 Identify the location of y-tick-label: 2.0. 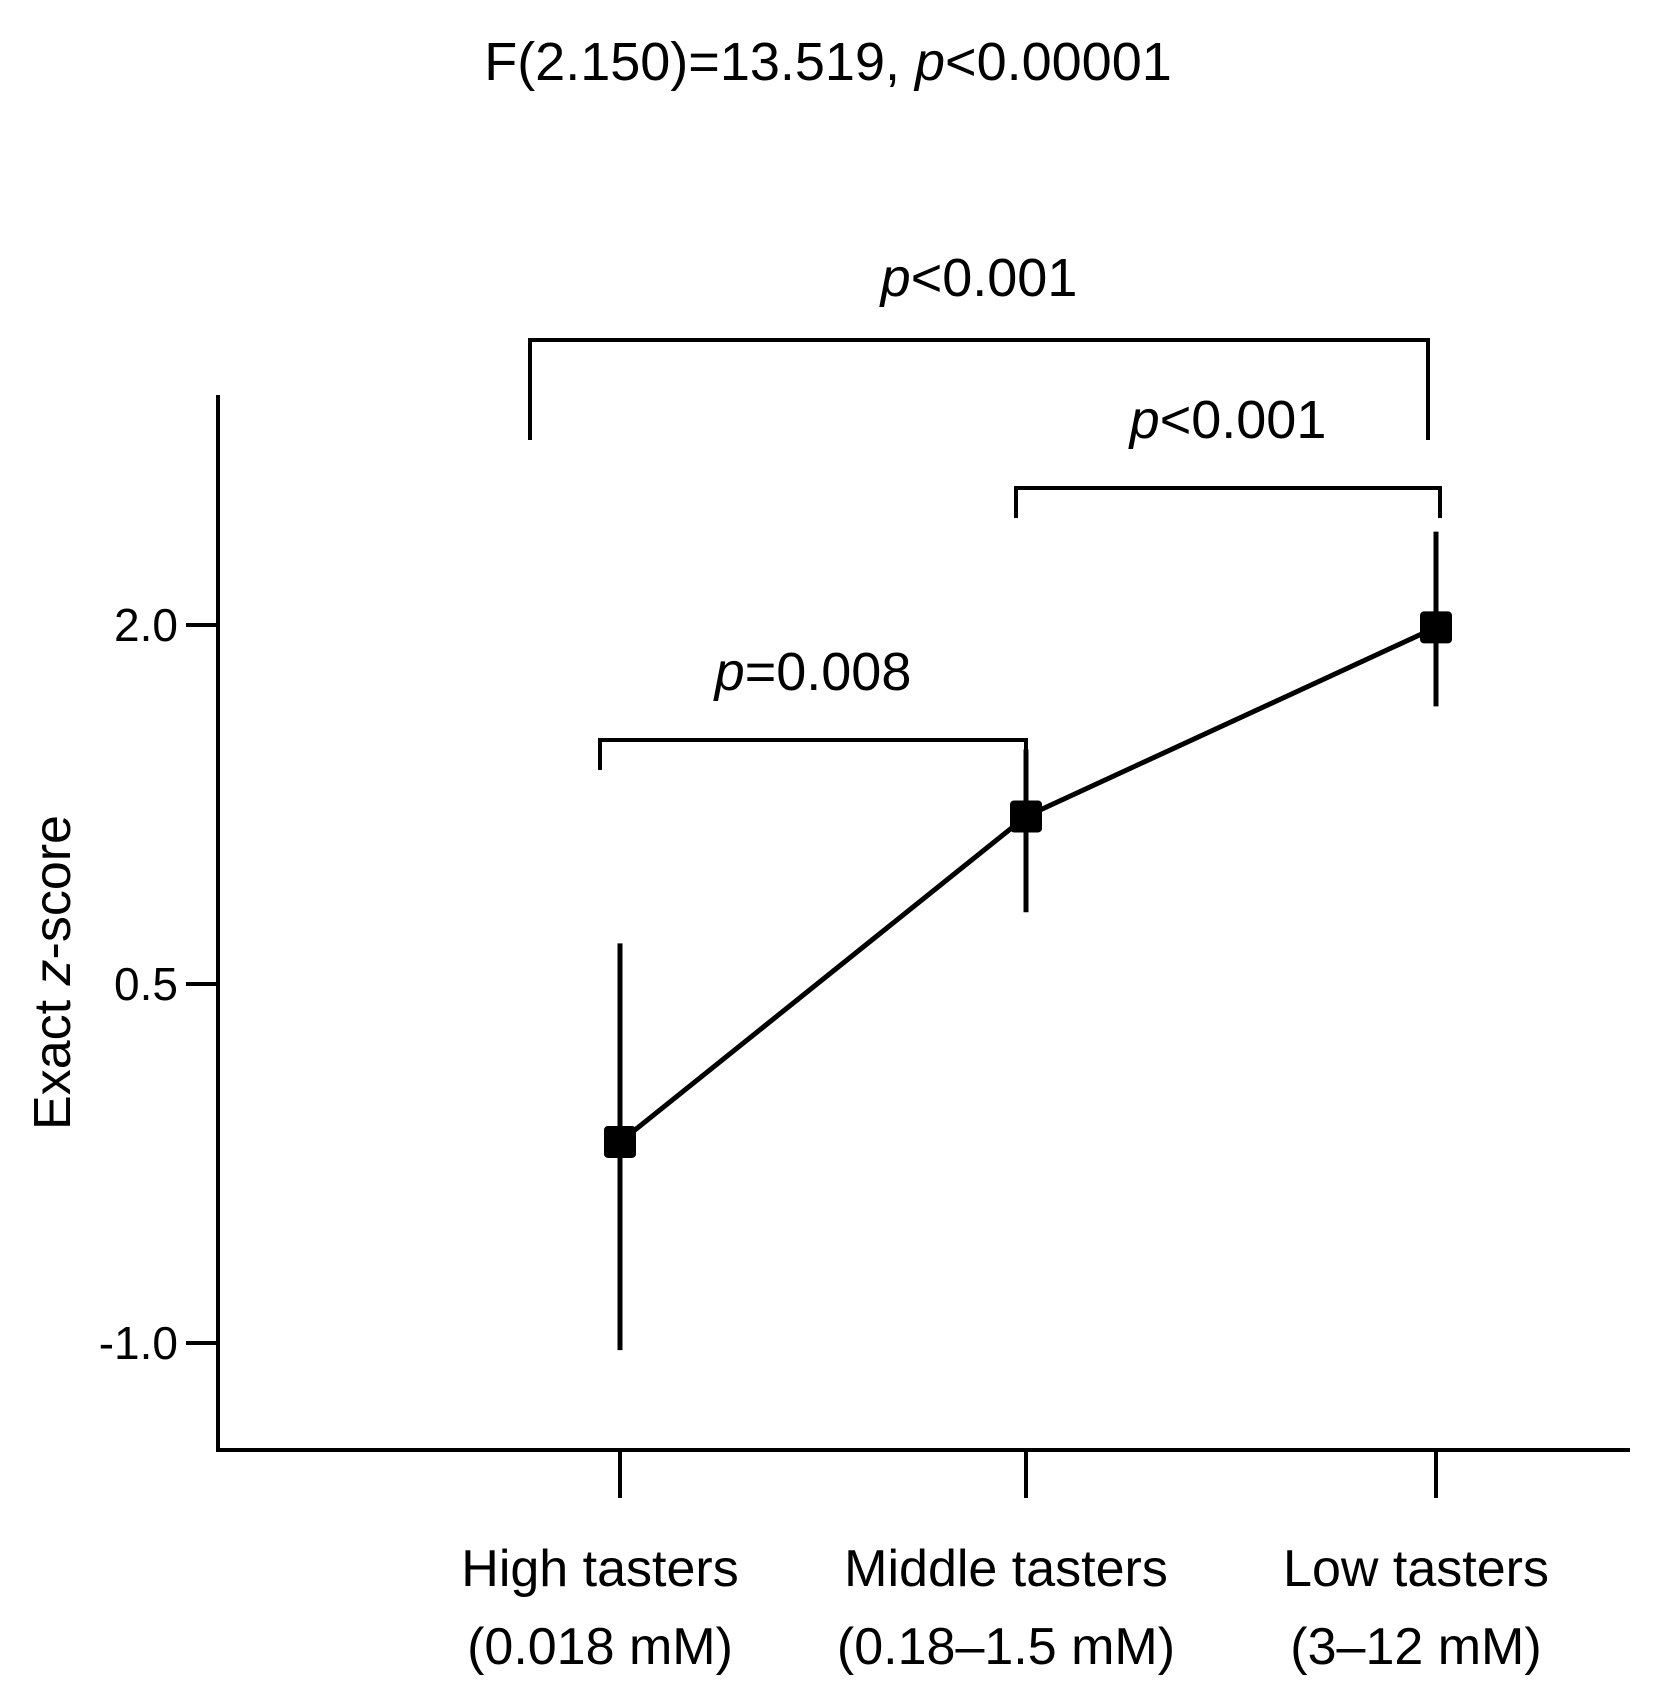
(146, 625).